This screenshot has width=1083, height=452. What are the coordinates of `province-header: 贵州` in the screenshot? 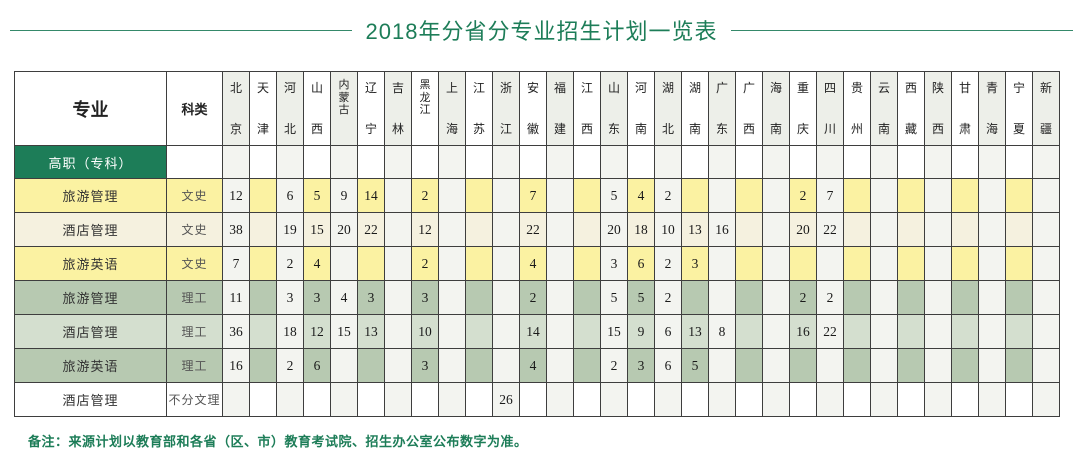 It's located at (857, 108).